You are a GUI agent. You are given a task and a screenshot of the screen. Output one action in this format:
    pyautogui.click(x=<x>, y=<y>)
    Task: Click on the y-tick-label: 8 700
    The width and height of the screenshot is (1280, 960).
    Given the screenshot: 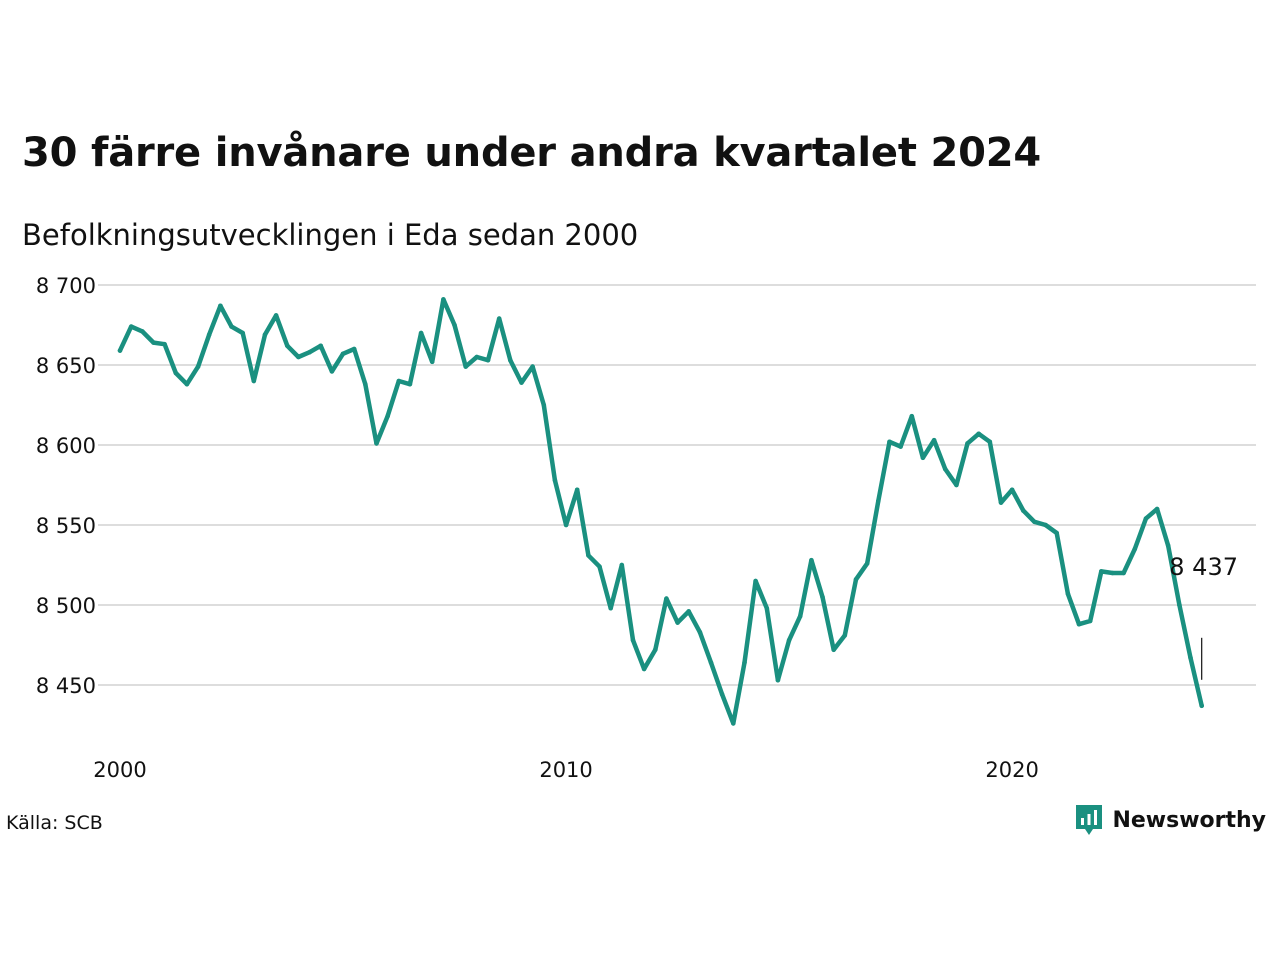 What is the action you would take?
    pyautogui.click(x=66, y=286)
    